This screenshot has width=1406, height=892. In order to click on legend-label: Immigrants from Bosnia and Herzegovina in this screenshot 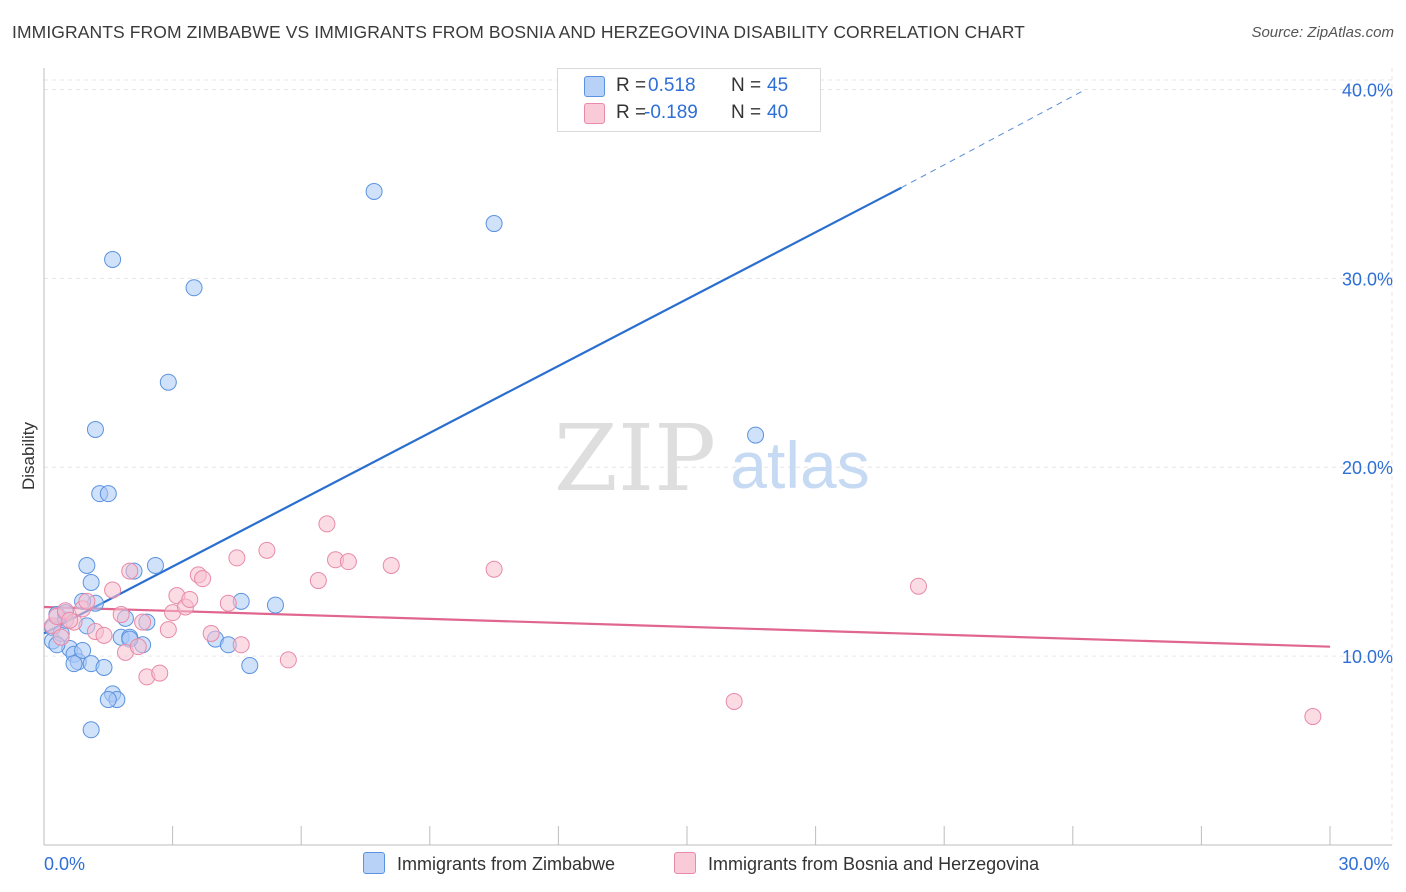, I will do `click(874, 864)`.